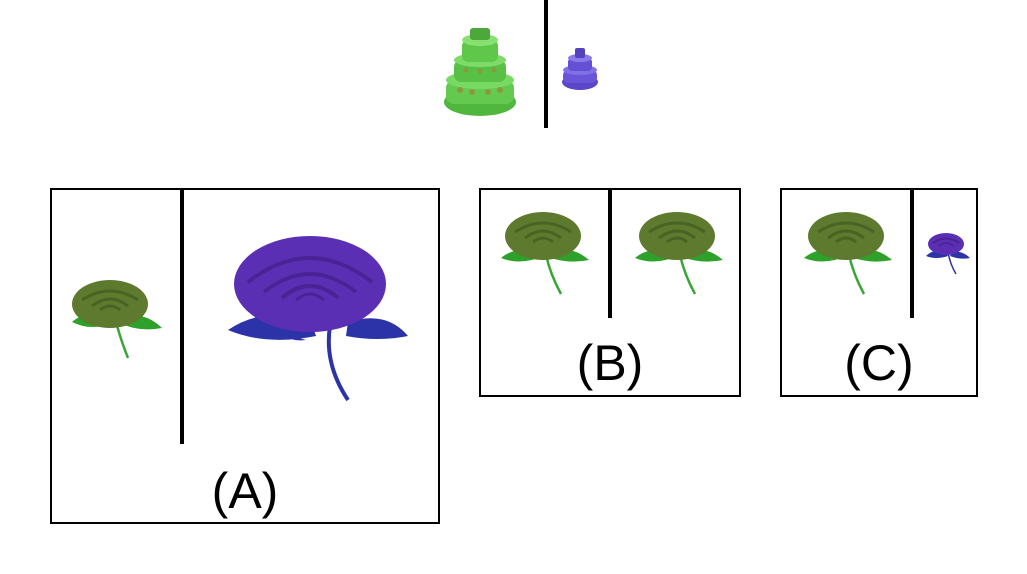 This screenshot has height=574, width=1027. I want to click on example-pair, so click(530, 65).